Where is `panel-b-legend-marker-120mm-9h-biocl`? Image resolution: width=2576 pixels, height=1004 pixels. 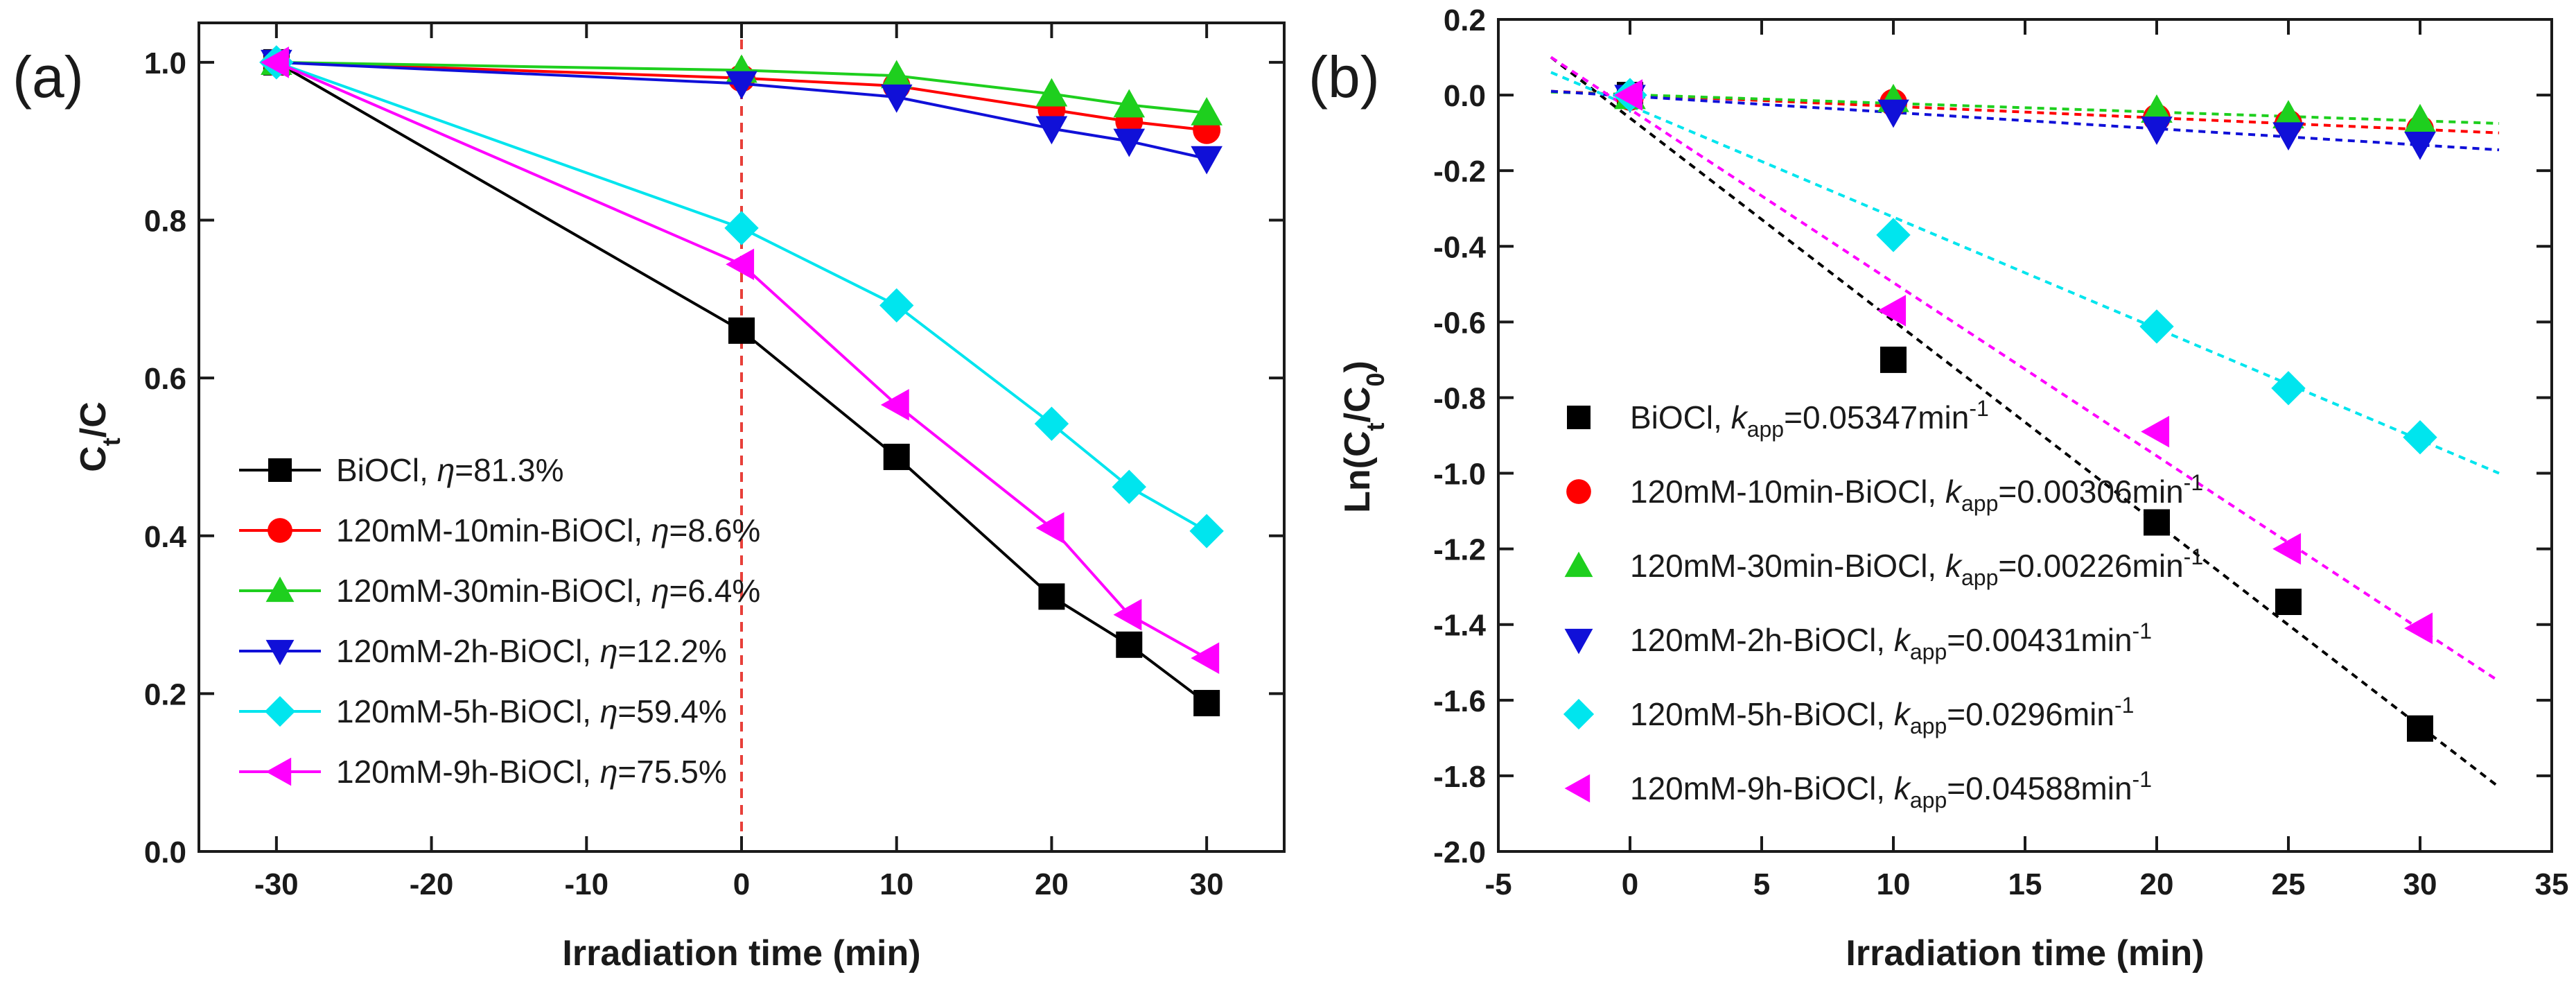
panel-b-legend-marker-120mm-9h-biocl is located at coordinates (1577, 788).